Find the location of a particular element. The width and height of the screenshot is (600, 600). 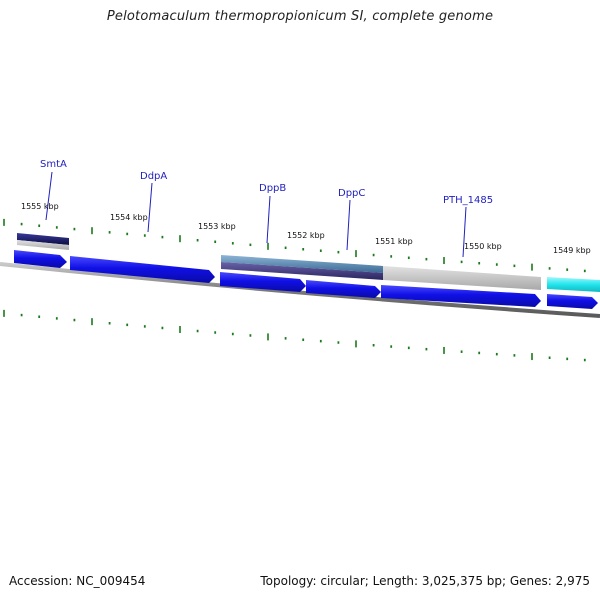

outer-tick-marks is located at coordinates (294, 245).